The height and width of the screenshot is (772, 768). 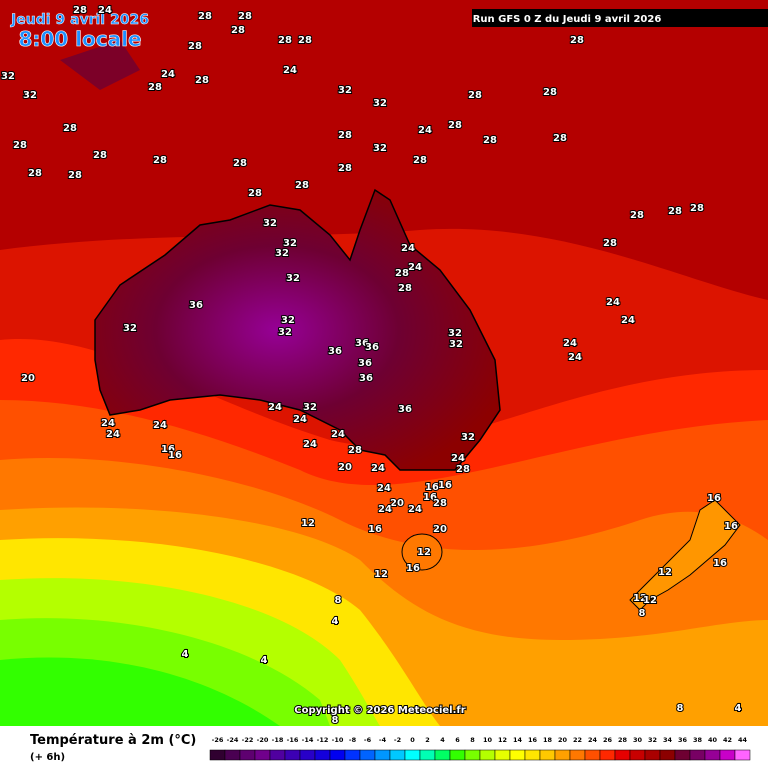 What do you see at coordinates (368, 740) in the screenshot?
I see `legend-tick-label: -6` at bounding box center [368, 740].